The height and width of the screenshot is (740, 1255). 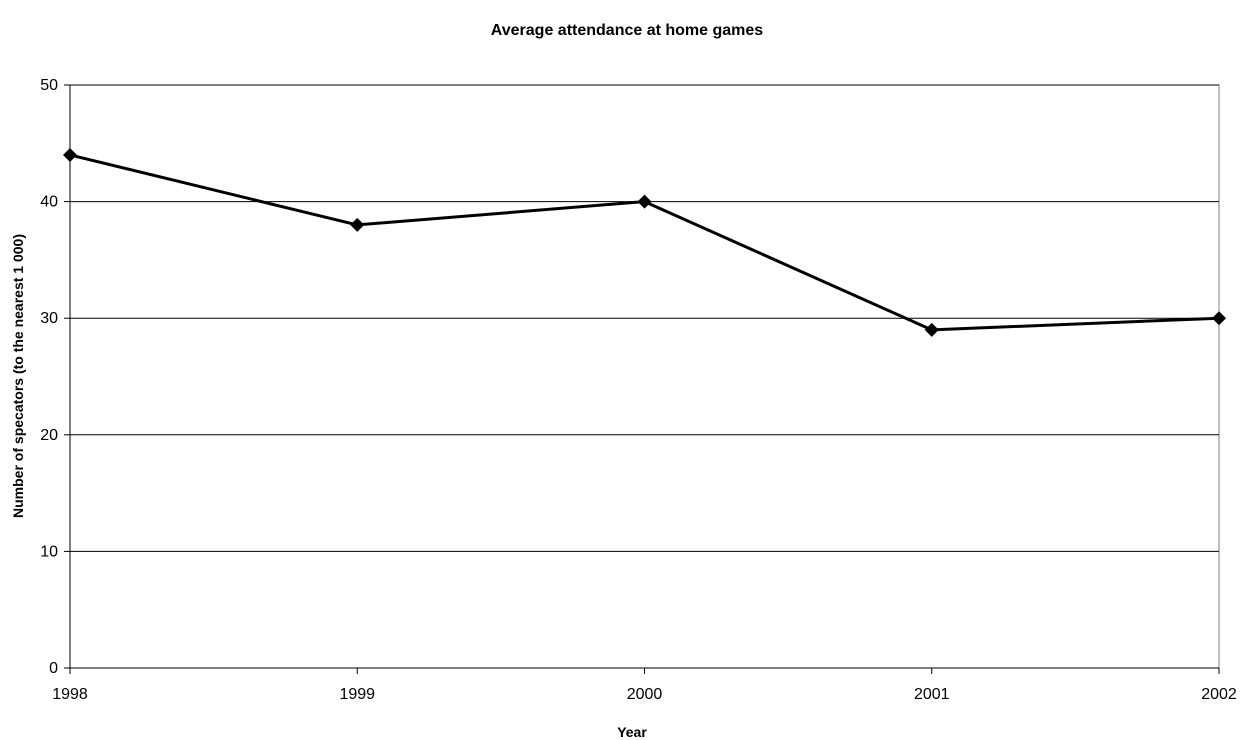 What do you see at coordinates (357, 224) in the screenshot?
I see `data-point-1999` at bounding box center [357, 224].